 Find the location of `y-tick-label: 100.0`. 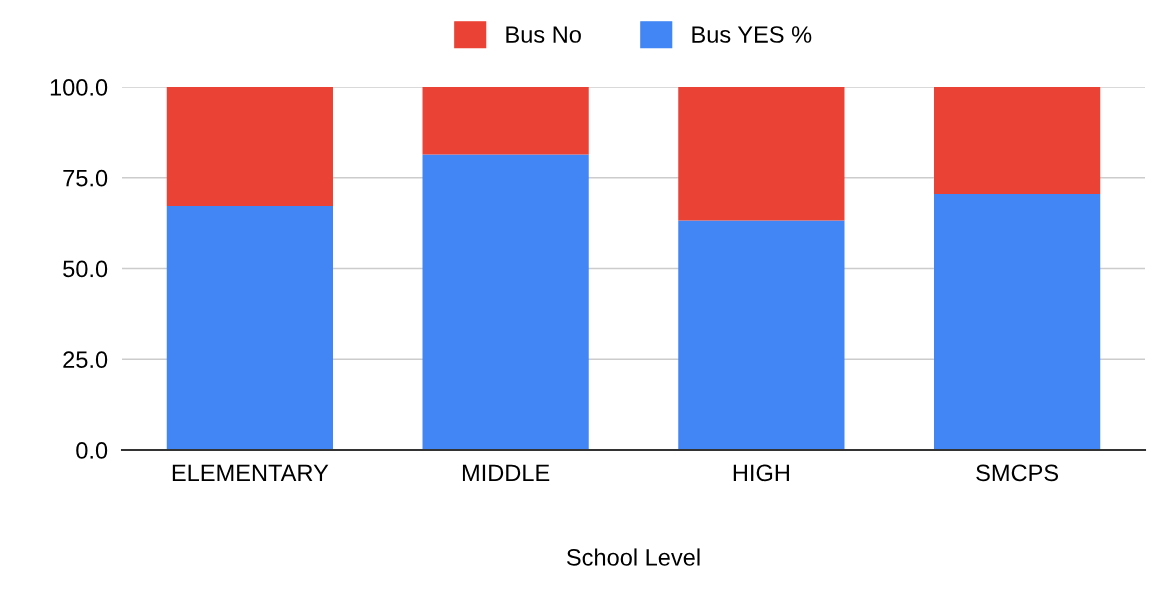

y-tick-label: 100.0 is located at coordinates (79, 87).